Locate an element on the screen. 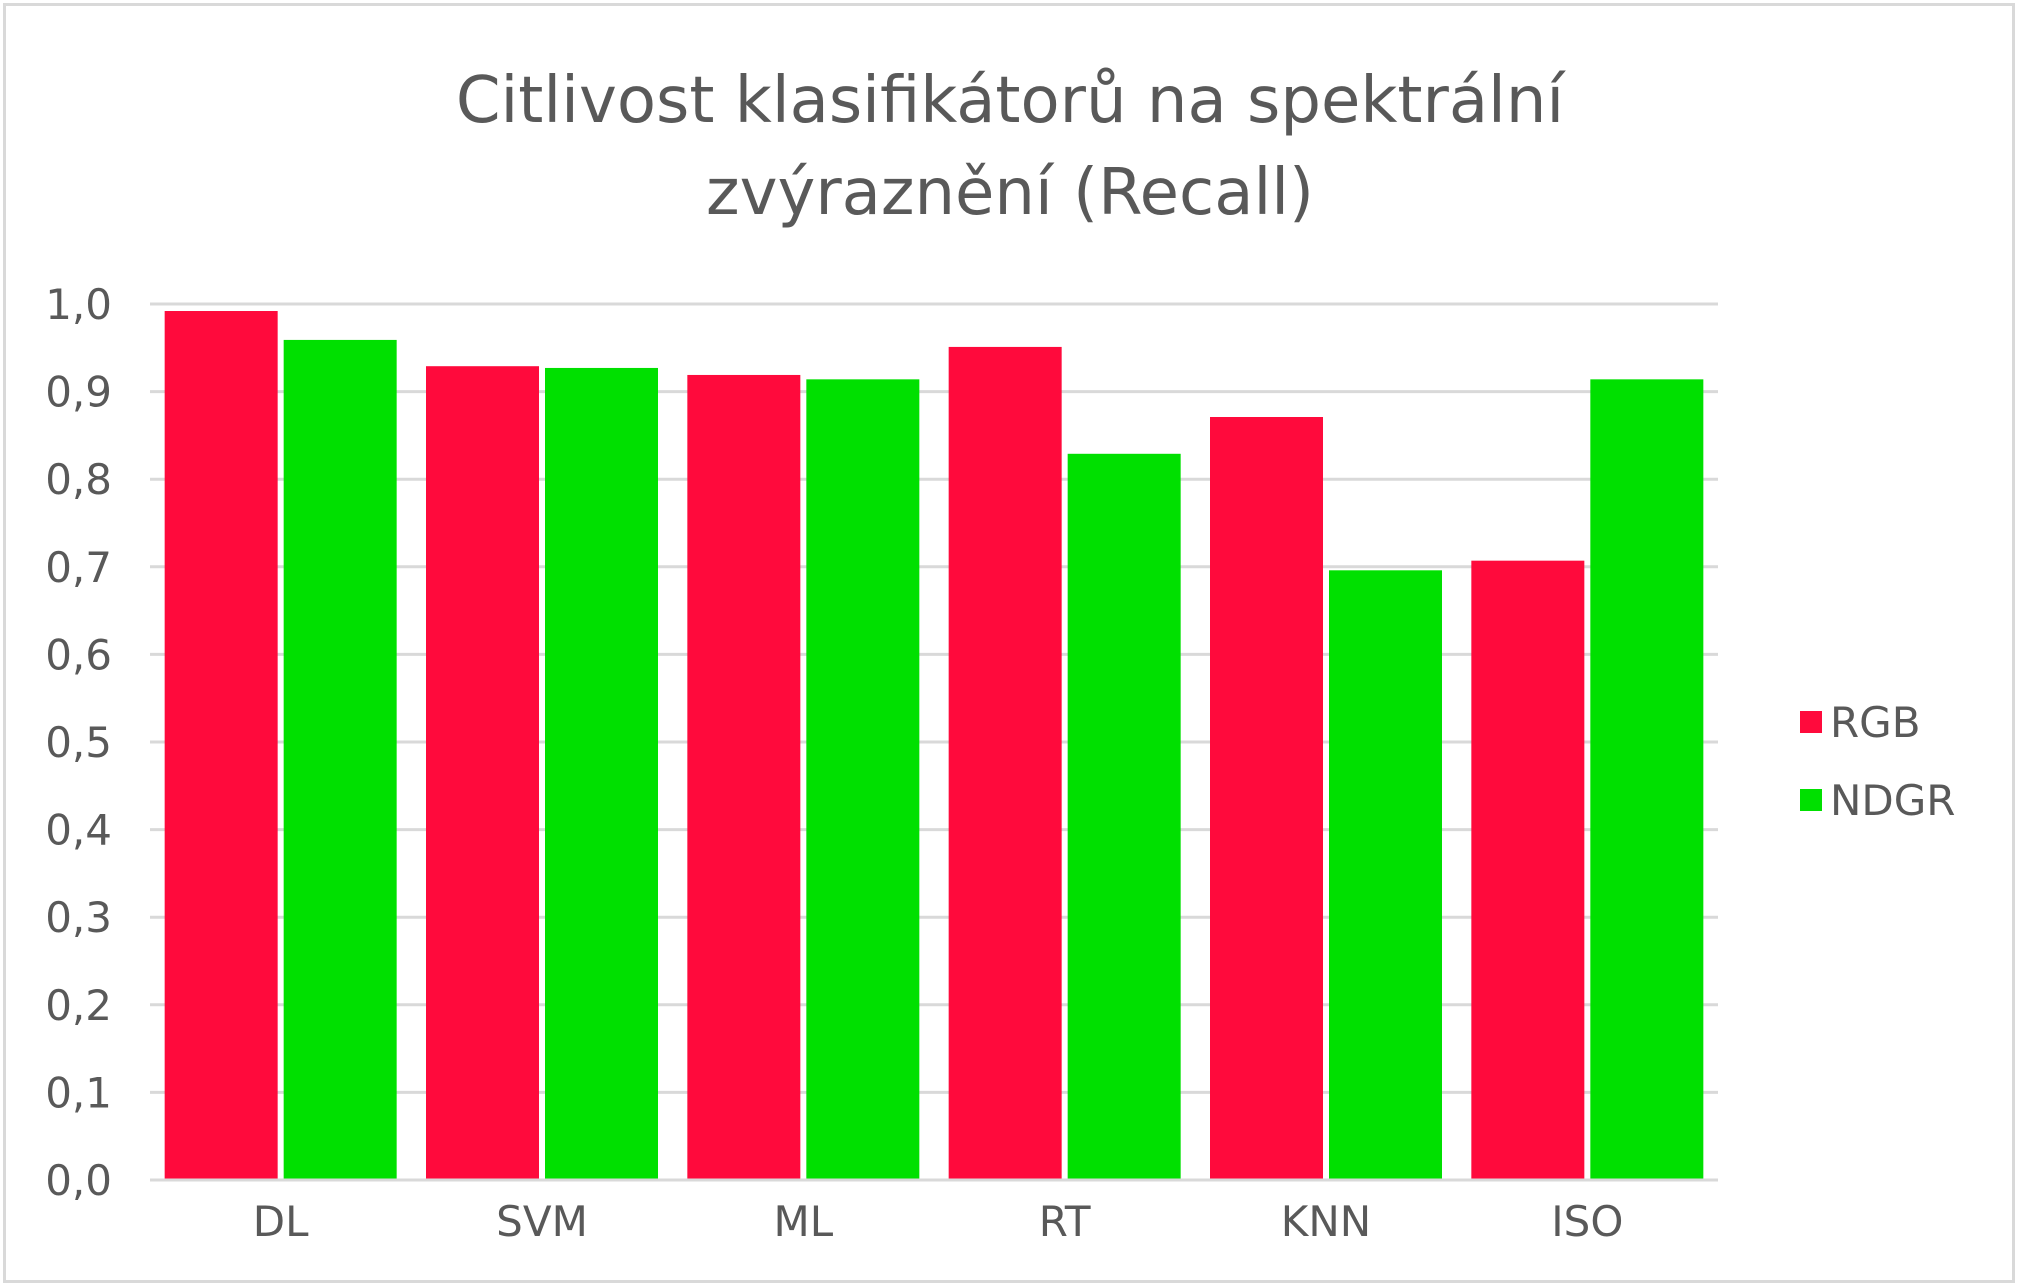  bar-ndgr-knn is located at coordinates (1385, 875).